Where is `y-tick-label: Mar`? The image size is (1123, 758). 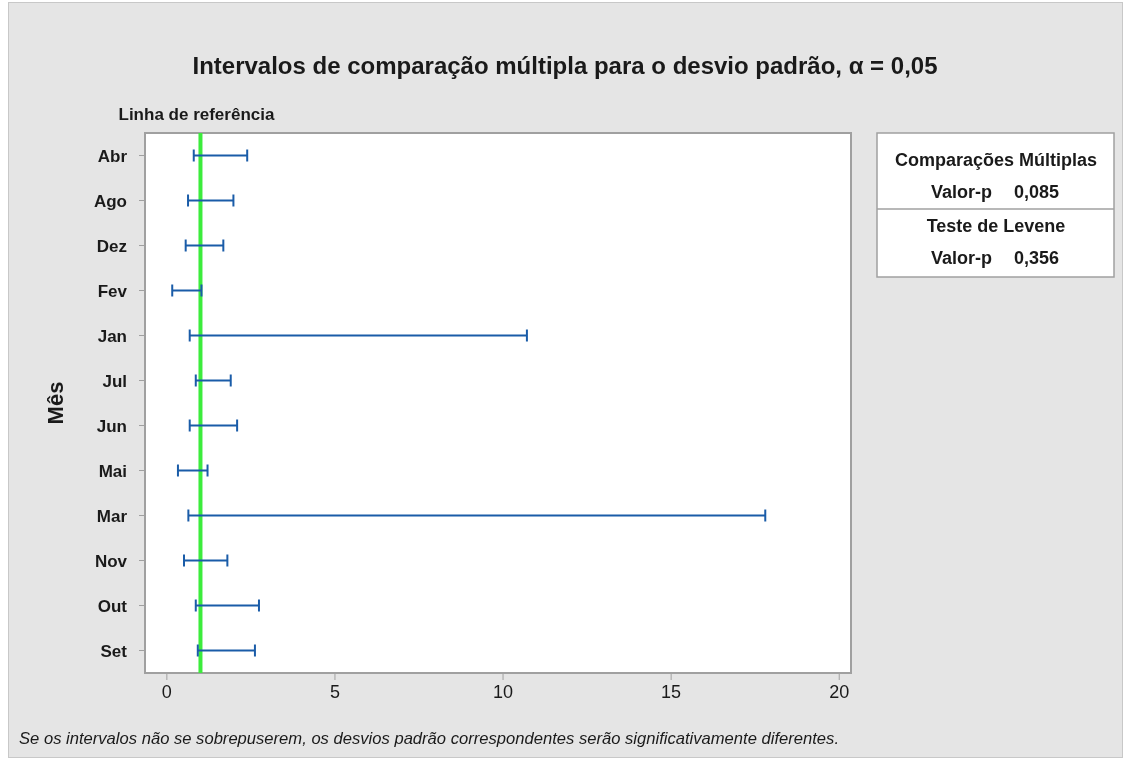
y-tick-label: Mar is located at coordinates (112, 516).